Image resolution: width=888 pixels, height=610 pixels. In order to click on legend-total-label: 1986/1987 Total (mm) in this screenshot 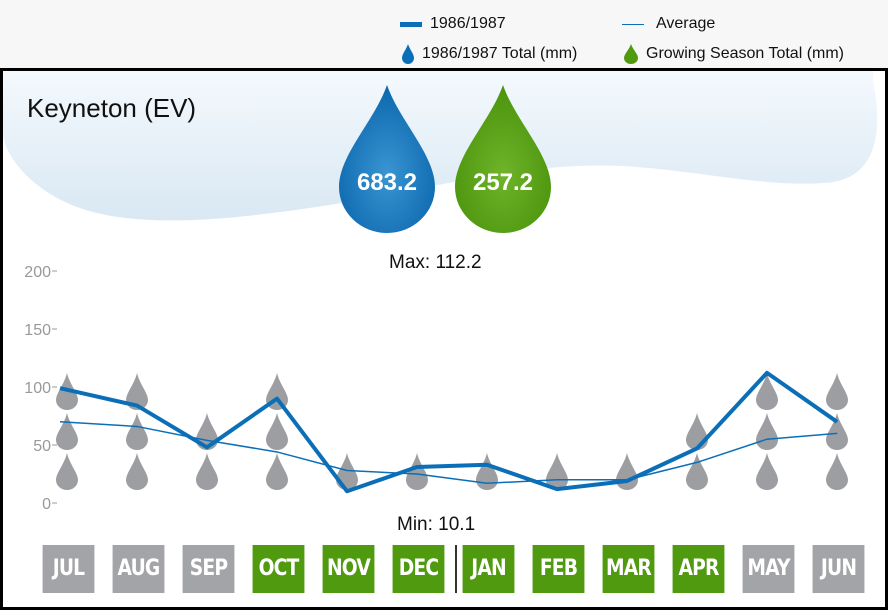, I will do `click(500, 53)`.